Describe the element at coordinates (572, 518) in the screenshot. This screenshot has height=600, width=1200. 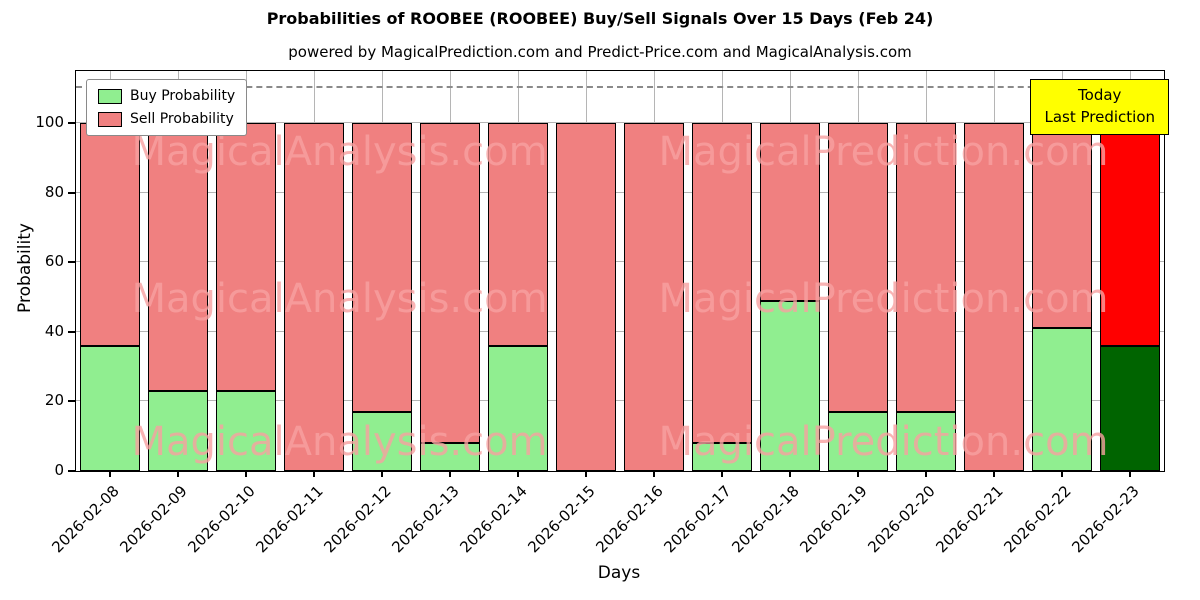
I see `x-tick: 2026-02-15` at that location.